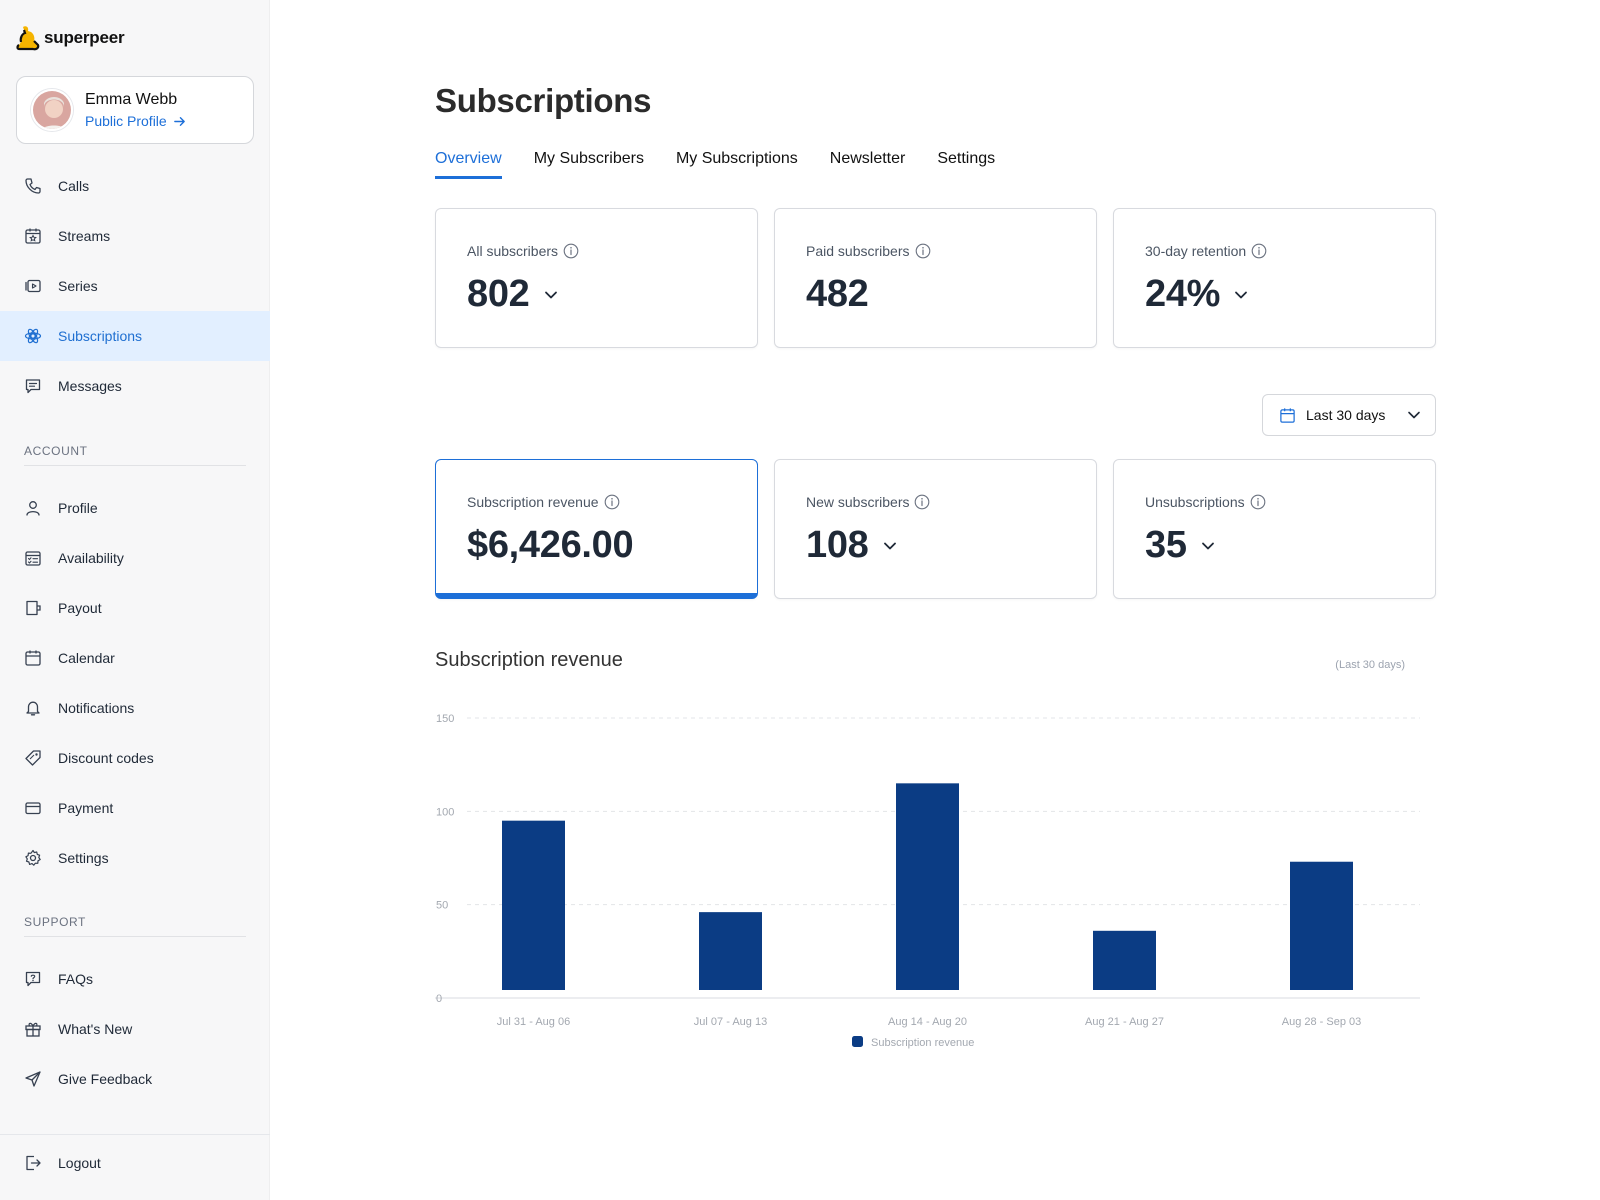  What do you see at coordinates (95, 1029) in the screenshot?
I see `nav-item-label: What's New` at bounding box center [95, 1029].